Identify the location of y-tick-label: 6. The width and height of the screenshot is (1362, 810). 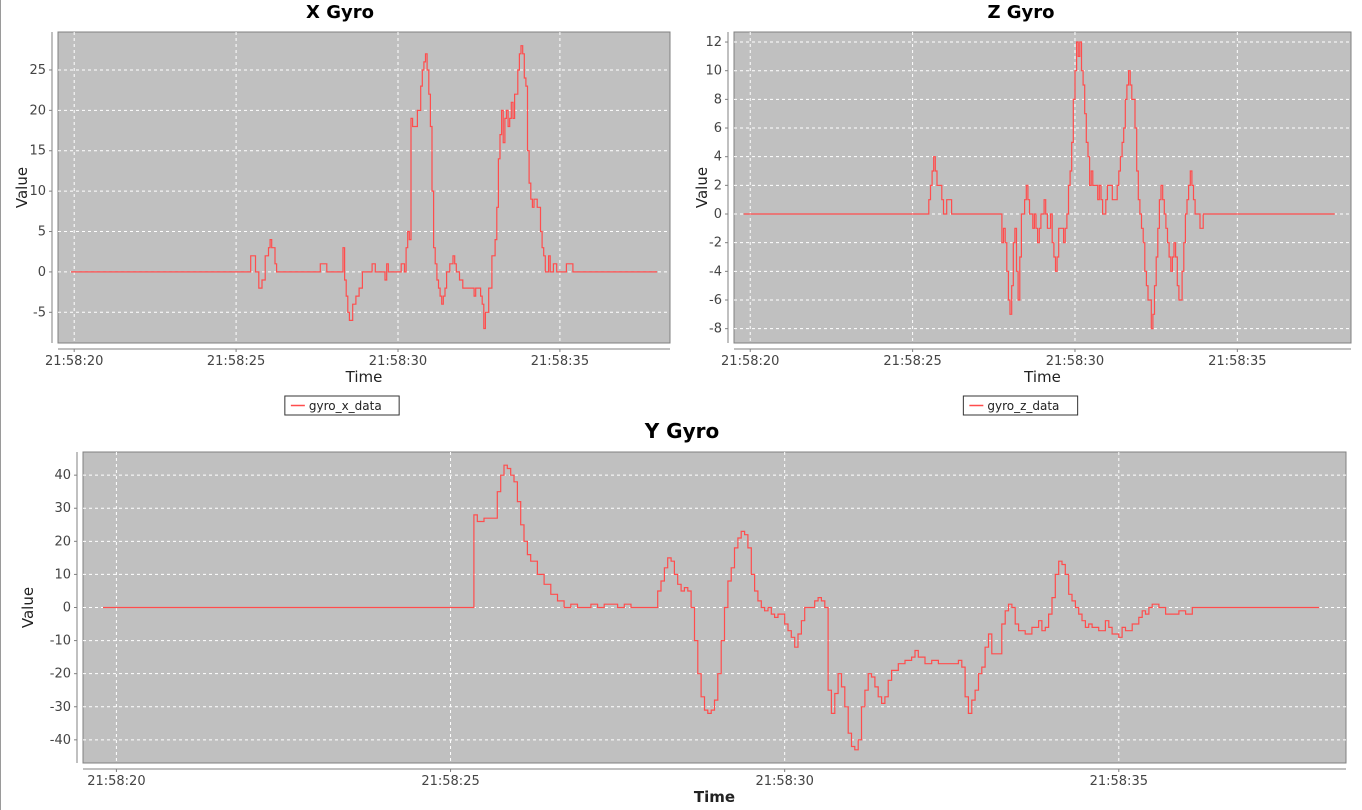
(718, 128).